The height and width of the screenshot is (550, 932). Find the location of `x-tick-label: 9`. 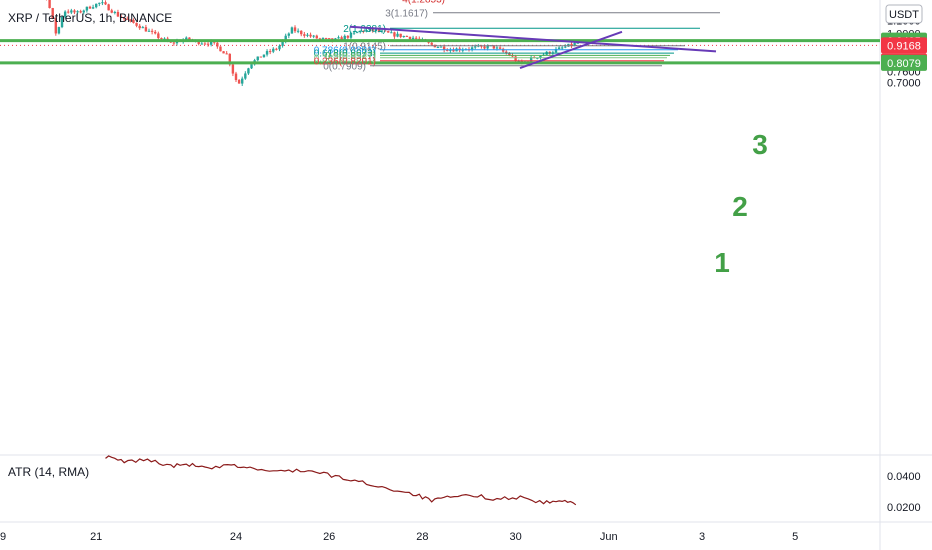

x-tick-label: 9 is located at coordinates (3, 537).